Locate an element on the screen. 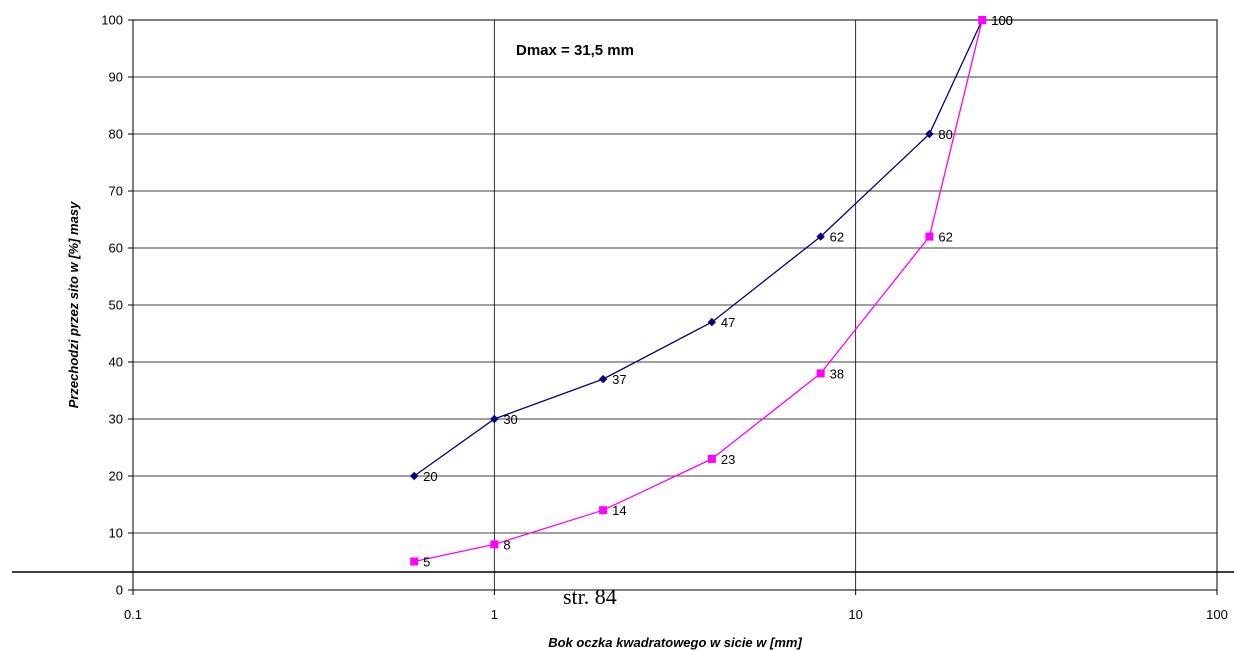 The image size is (1234, 651). y-tick-label: 60 is located at coordinates (116, 248).